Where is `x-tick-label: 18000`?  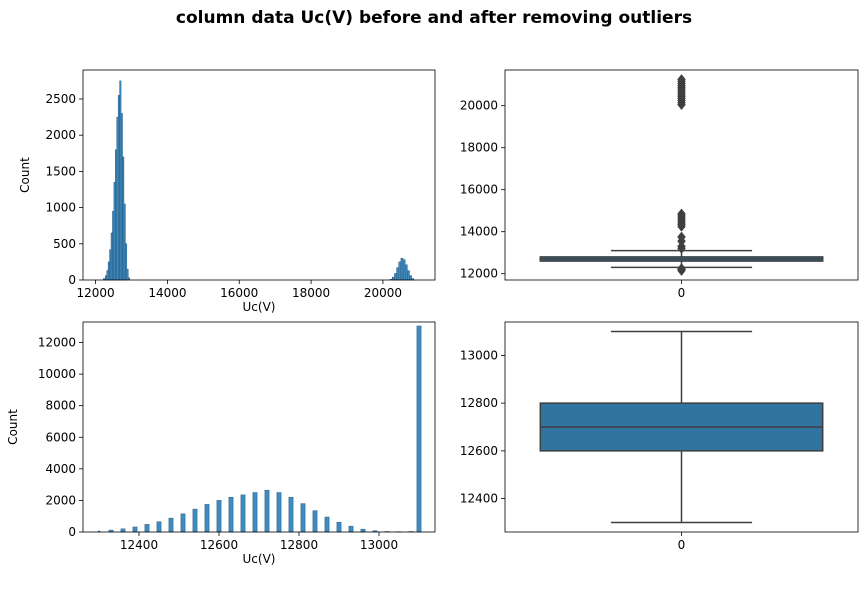 x-tick-label: 18000 is located at coordinates (311, 293).